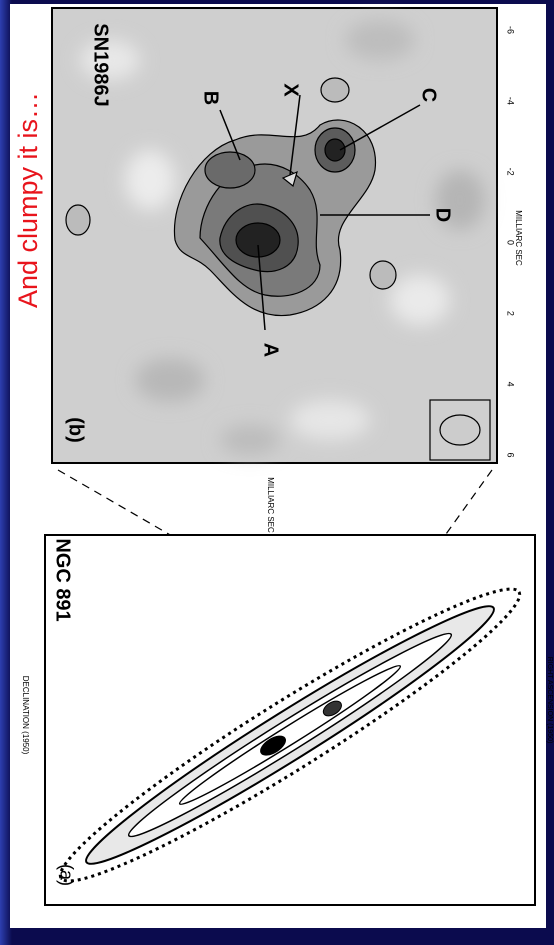 This screenshot has width=554, height=945. Describe the element at coordinates (271, 350) in the screenshot. I see `component-label: A` at that location.